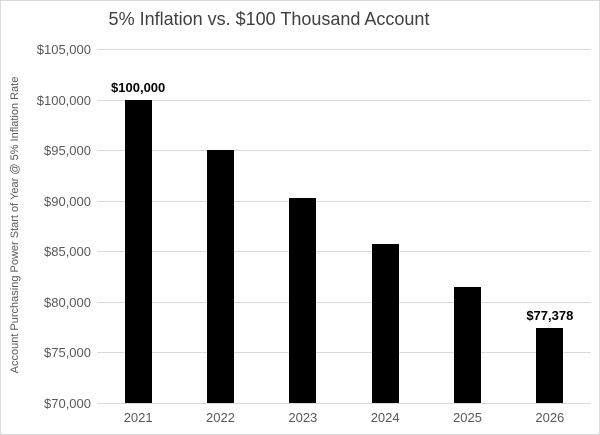 This screenshot has width=600, height=435. I want to click on x-tick-label-2024: 2024, so click(385, 417).